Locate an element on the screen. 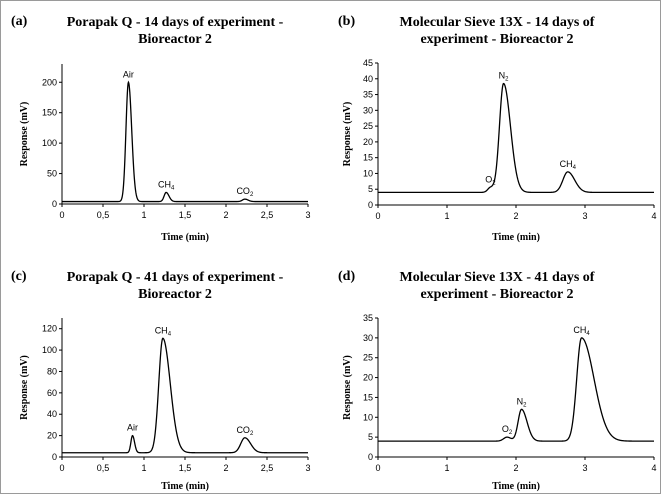 This screenshot has width=661, height=494. panel-label: (a) is located at coordinates (19, 21).